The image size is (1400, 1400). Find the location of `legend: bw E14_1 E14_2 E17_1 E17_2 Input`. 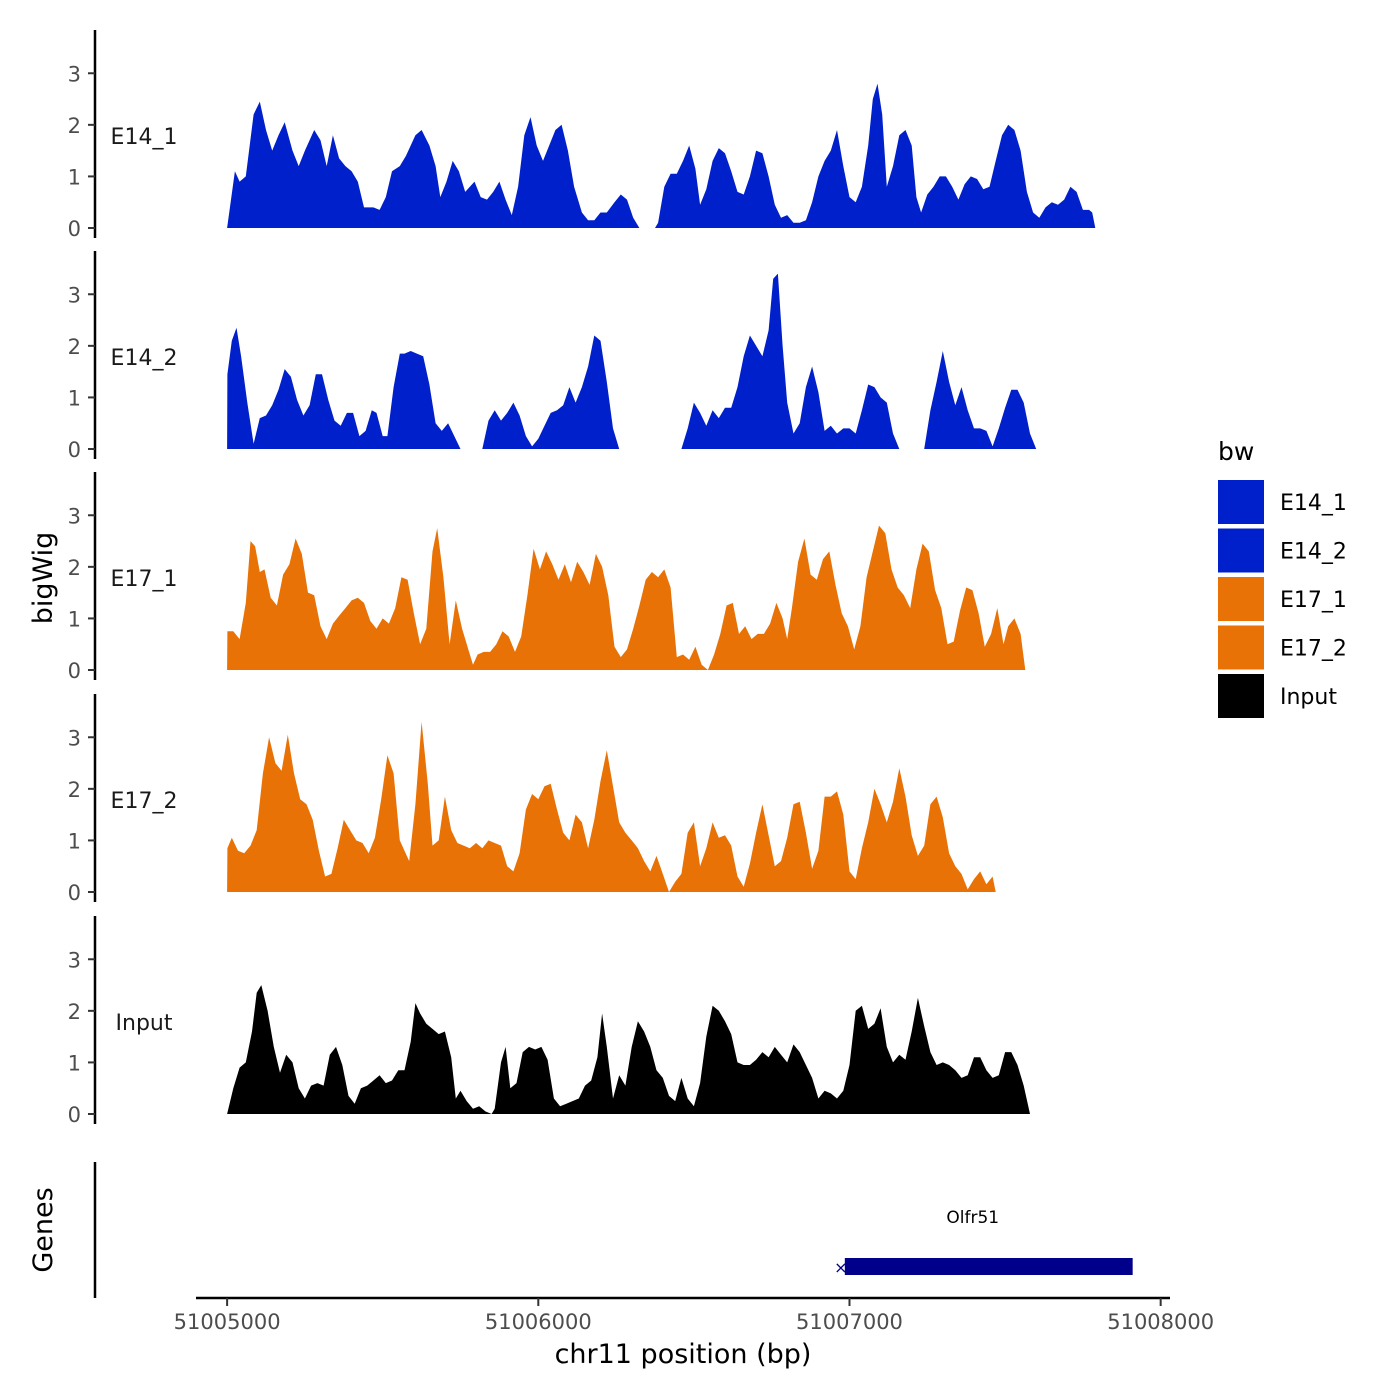

legend: bw E14_1 E14_2 E17_1 E17_2 Input is located at coordinates (1282, 577).